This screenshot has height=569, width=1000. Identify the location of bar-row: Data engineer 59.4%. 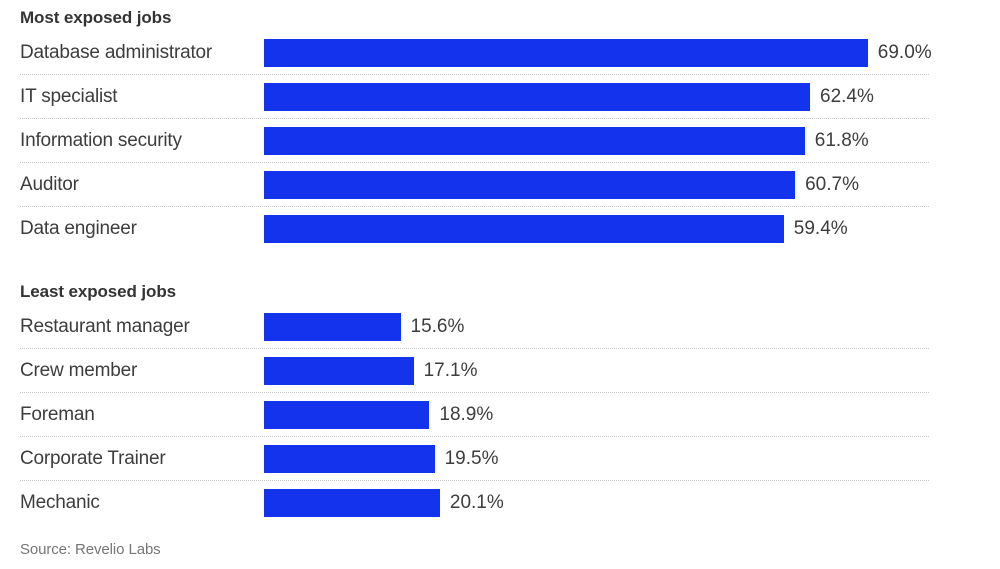
(474, 229).